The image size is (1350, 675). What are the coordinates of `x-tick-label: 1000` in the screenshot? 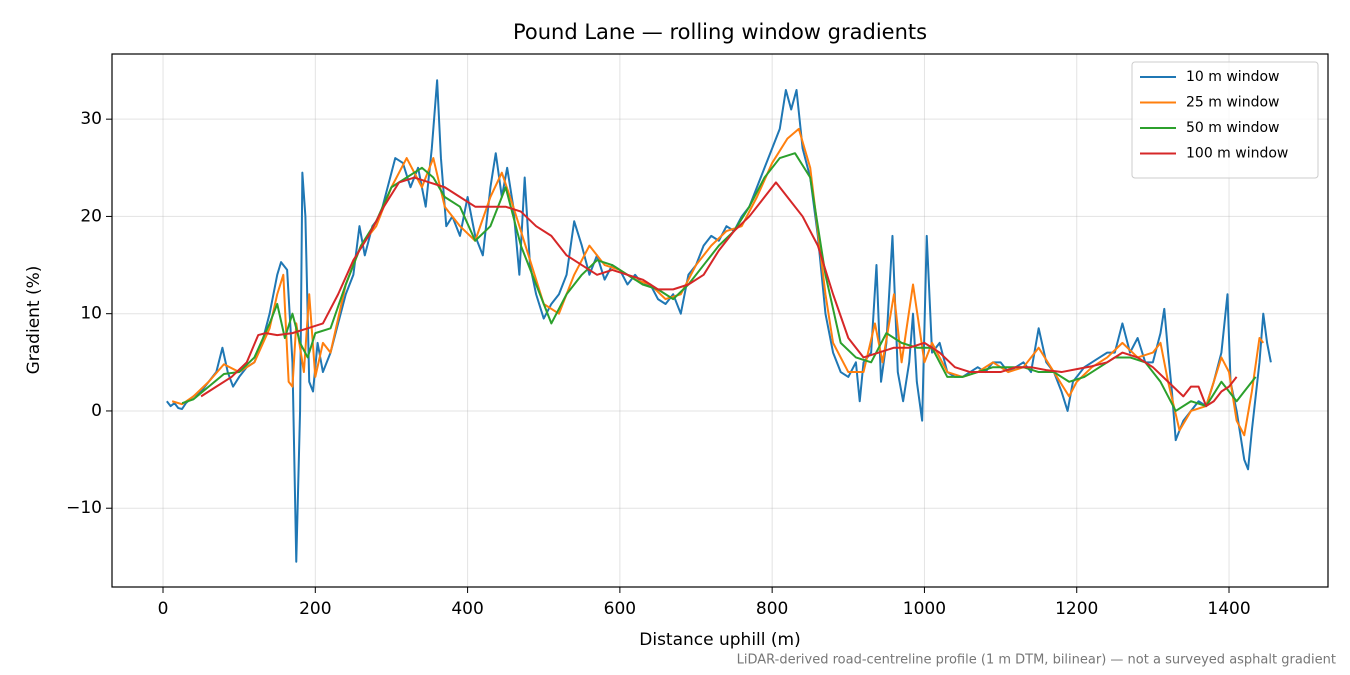 It's located at (924, 609).